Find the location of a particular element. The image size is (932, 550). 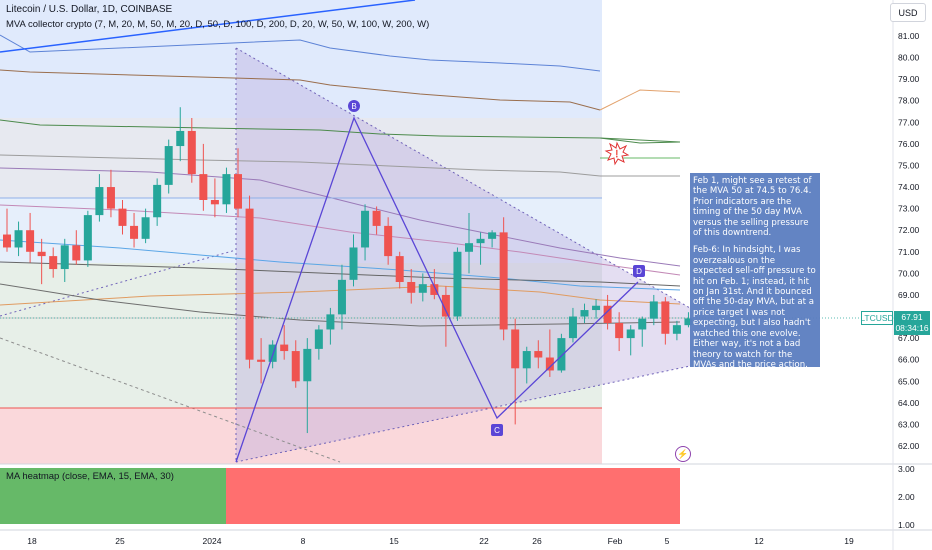

chart-title: Litecoin / U.S. Dollar, 1D, COINBASE is located at coordinates (89, 9).